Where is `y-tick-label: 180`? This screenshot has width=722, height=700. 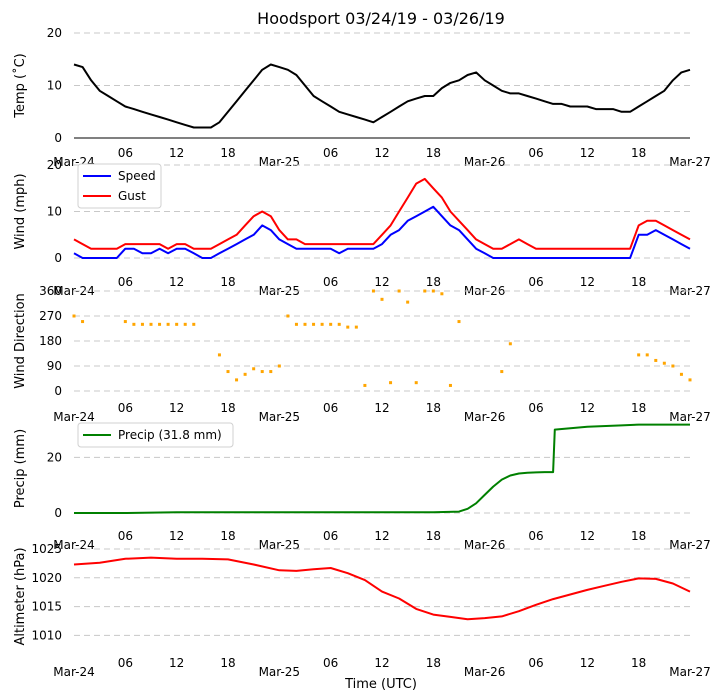 y-tick-label: 180 is located at coordinates (50, 341).